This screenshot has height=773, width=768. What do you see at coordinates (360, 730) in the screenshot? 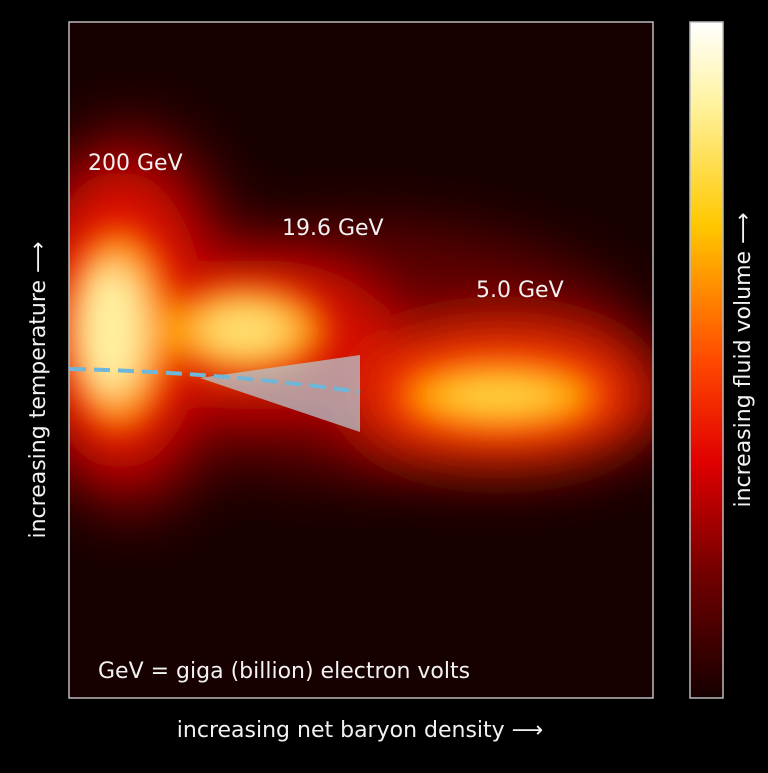
I see `x-axis-label: increasing net baryon density ⟶` at bounding box center [360, 730].